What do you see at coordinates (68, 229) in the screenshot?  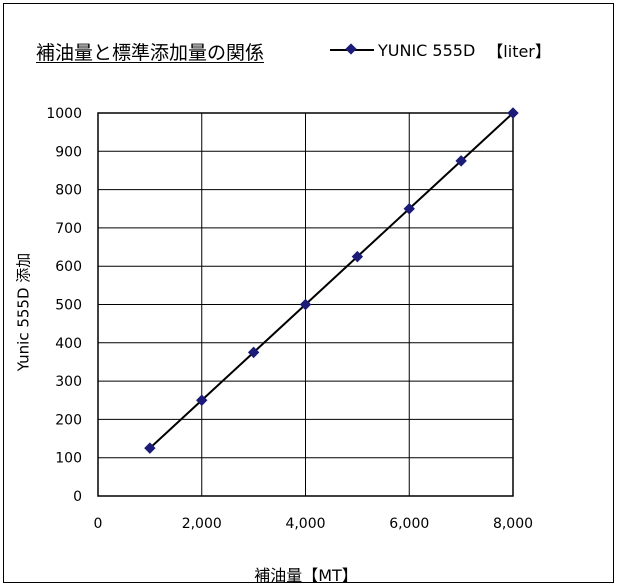 I see `y-tick-label: 700` at bounding box center [68, 229].